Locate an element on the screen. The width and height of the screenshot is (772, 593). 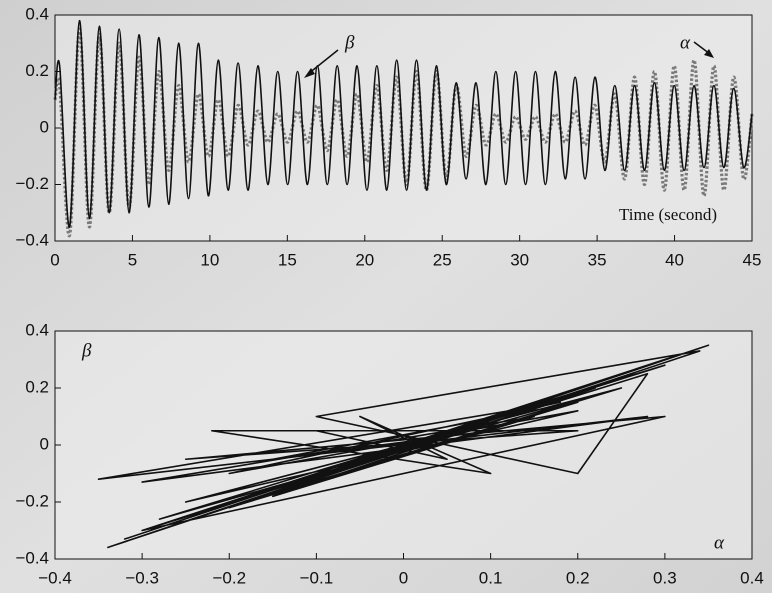
x-tick-label: 0.1 is located at coordinates (491, 577).